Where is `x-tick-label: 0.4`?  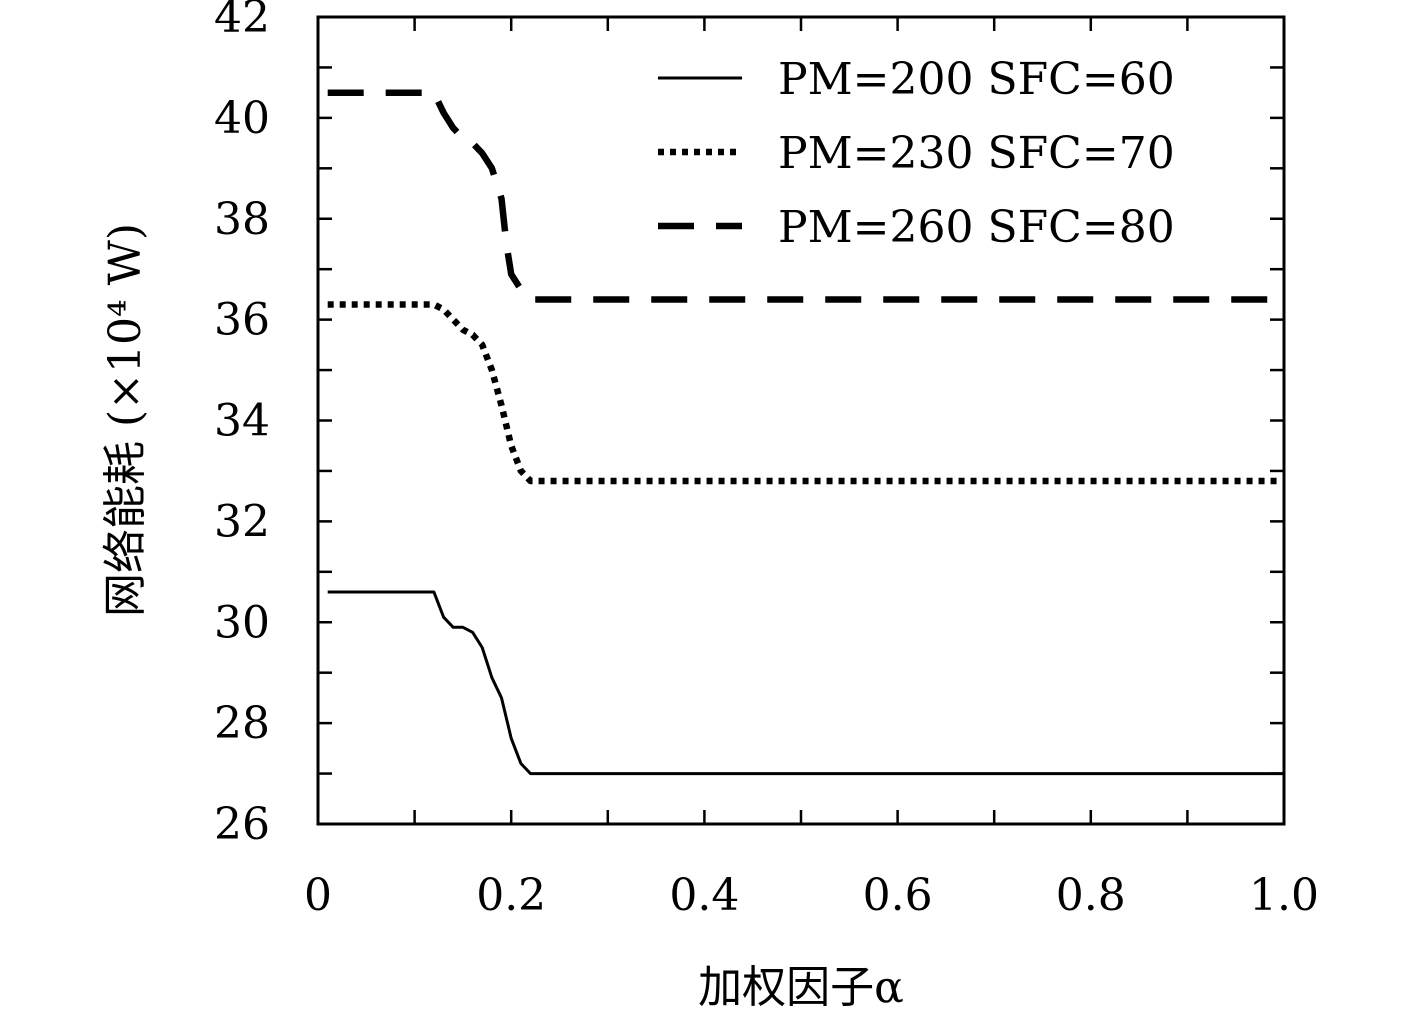
x-tick-label: 0.4 is located at coordinates (704, 895).